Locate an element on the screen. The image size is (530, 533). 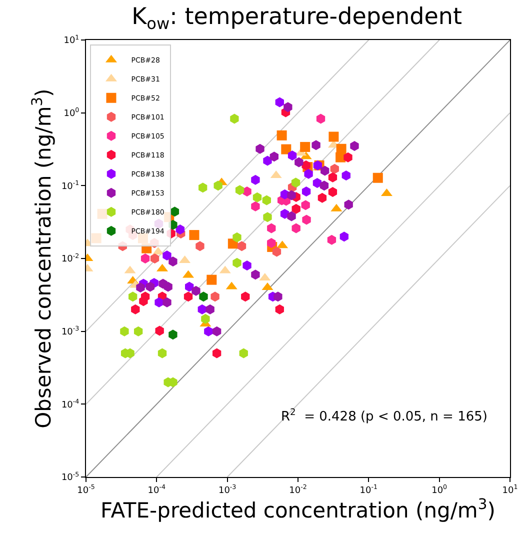
annotation: R$^{2}$ = 0.428 (p < 0.05, n = 165) is located at coordinates (384, 416).